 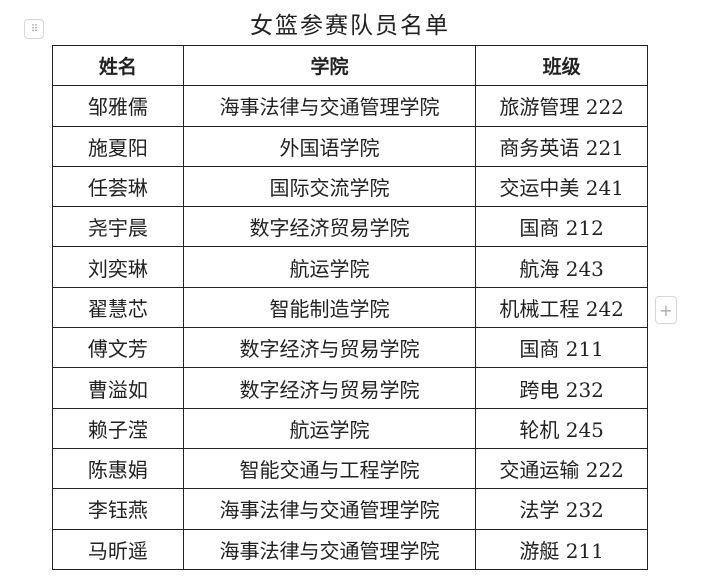 I want to click on cell-class: 国商 211, so click(x=561, y=348).